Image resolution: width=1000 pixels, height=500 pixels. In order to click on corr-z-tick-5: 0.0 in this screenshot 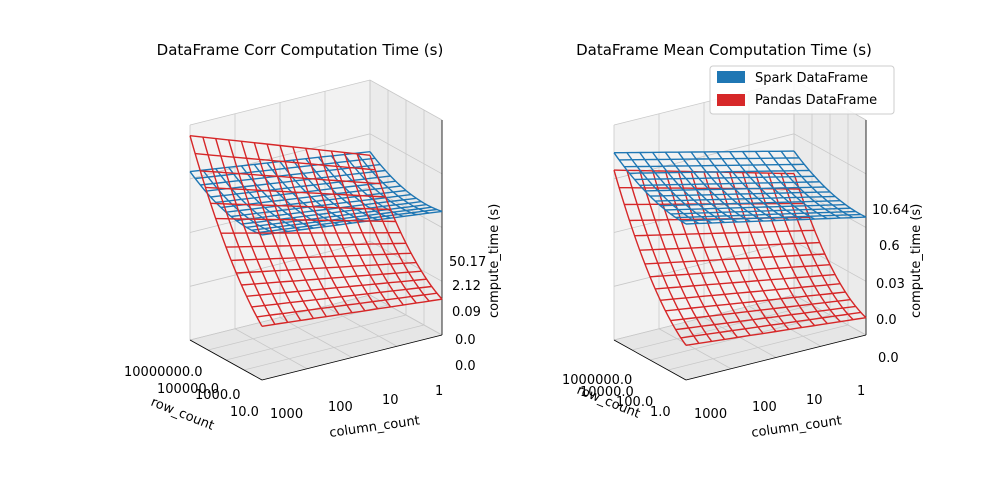, I will do `click(465, 366)`.